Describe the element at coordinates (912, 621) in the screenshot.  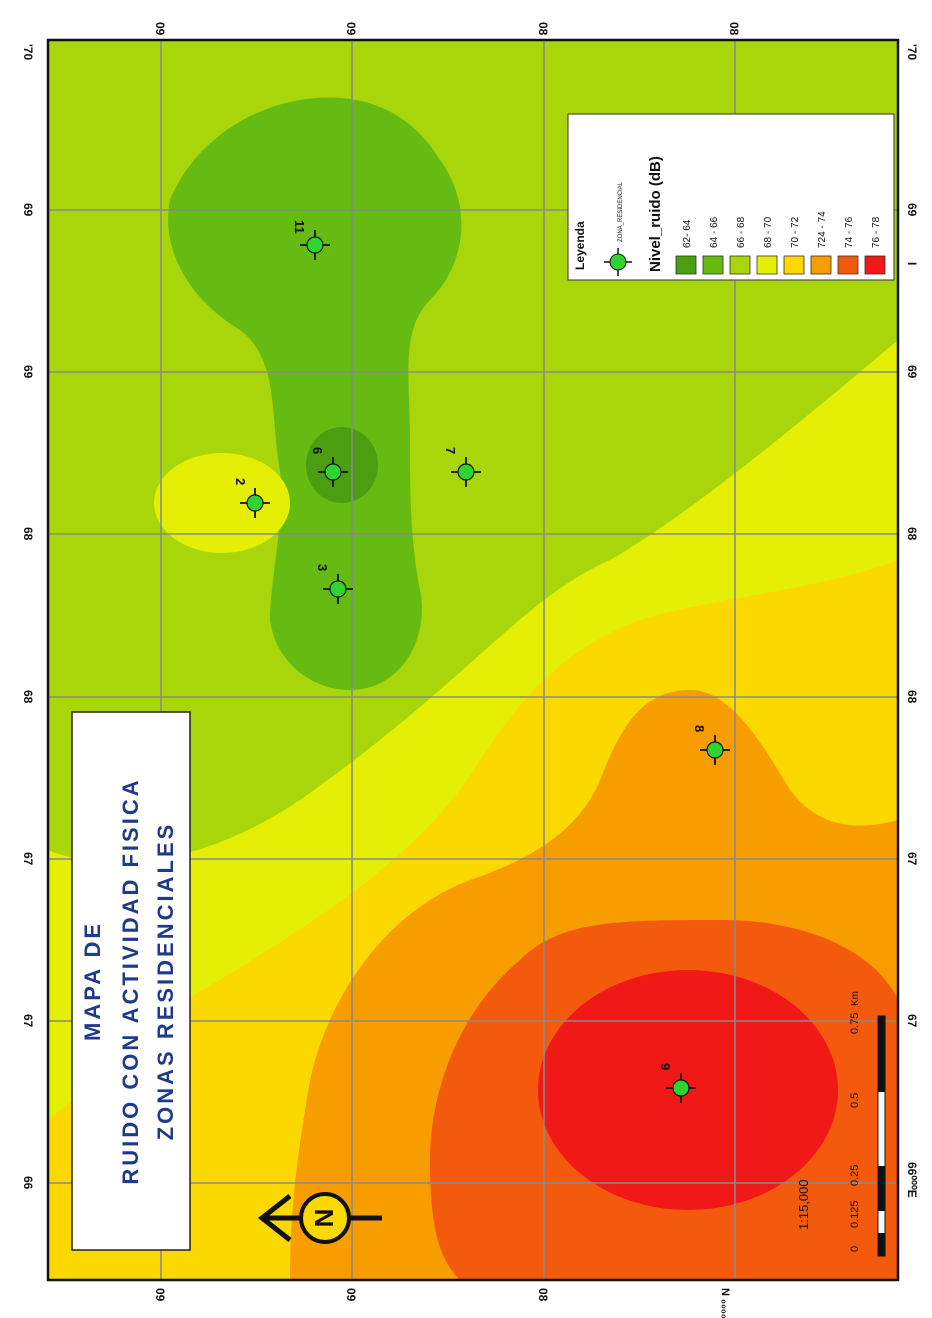
I see `right-tick-labels: 66⁰⁰⁰E 67 67 68 68 69 69 '70 I` at that location.